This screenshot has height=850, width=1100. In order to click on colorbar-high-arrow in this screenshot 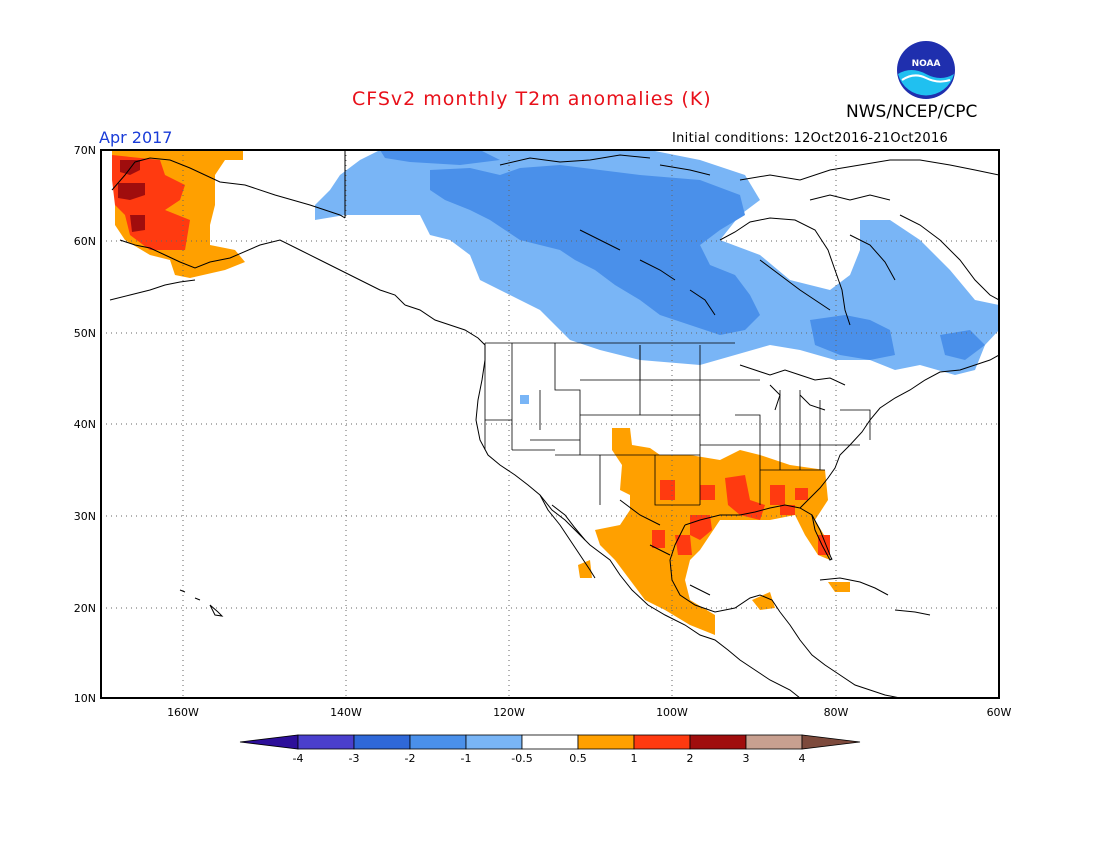, I will do `click(831, 742)`.